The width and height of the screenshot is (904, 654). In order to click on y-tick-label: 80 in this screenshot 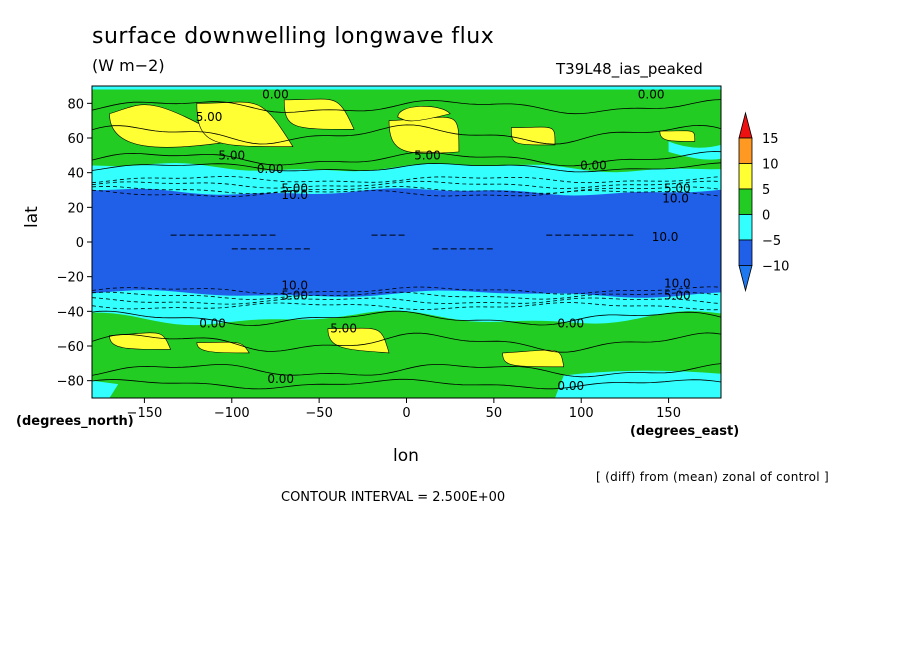, I will do `click(75, 104)`.